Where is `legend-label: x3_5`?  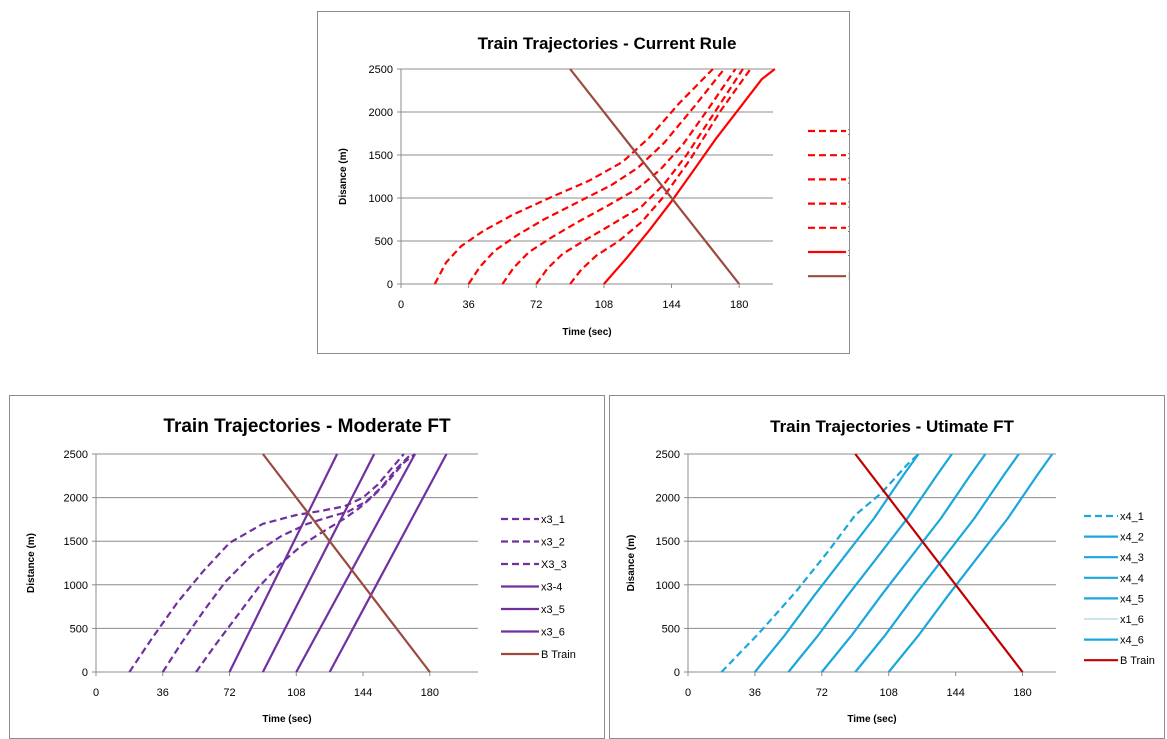 legend-label: x3_5 is located at coordinates (553, 610).